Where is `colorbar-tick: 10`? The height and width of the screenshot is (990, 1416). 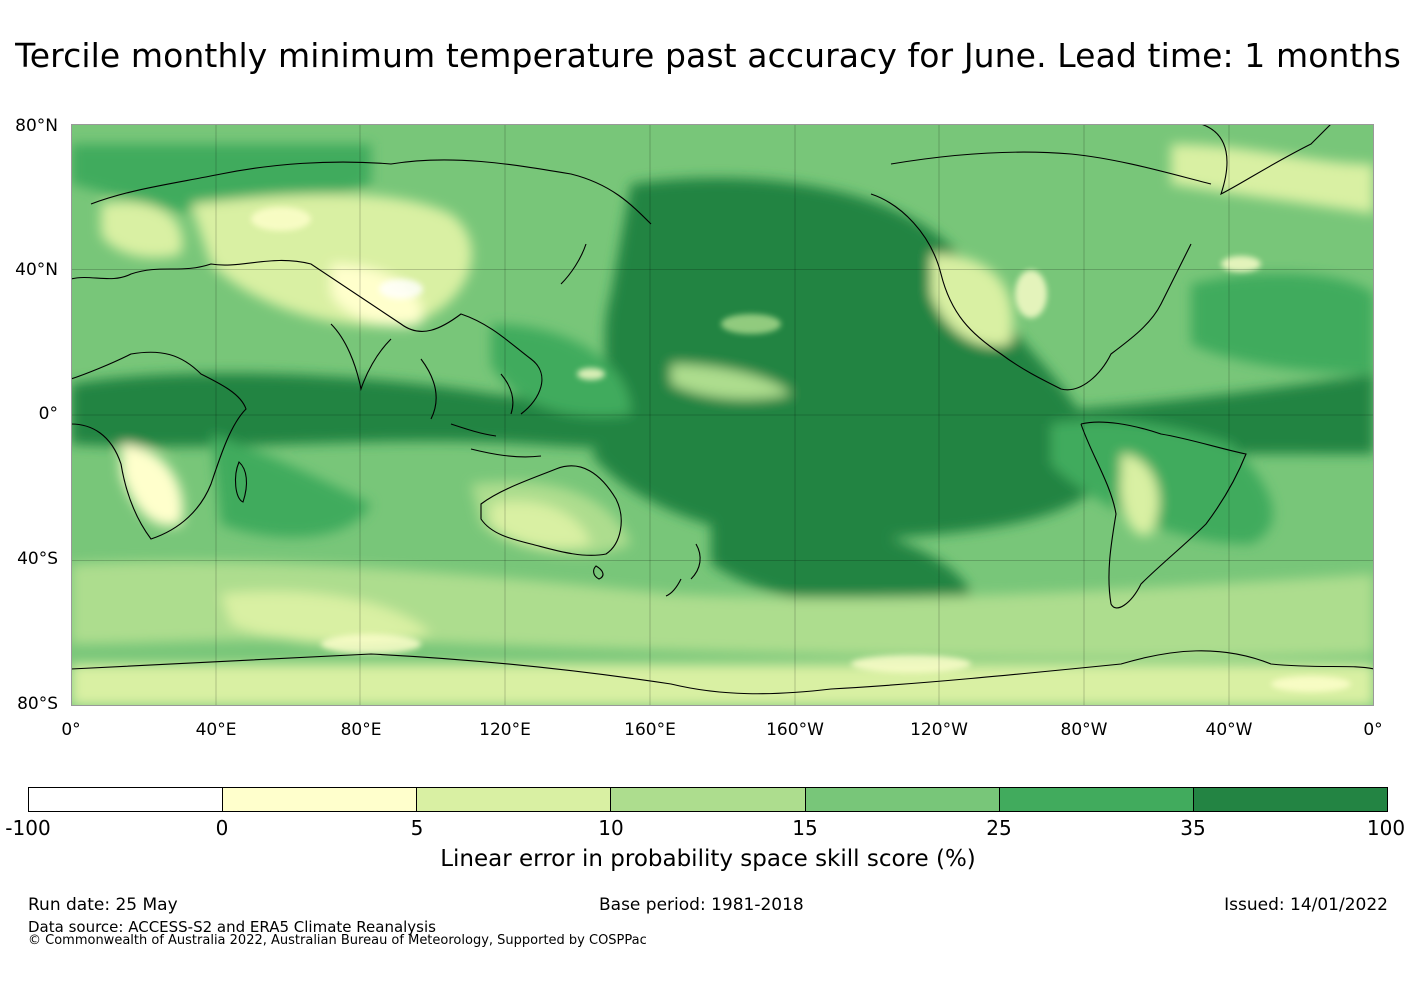
colorbar-tick: 10 is located at coordinates (611, 828).